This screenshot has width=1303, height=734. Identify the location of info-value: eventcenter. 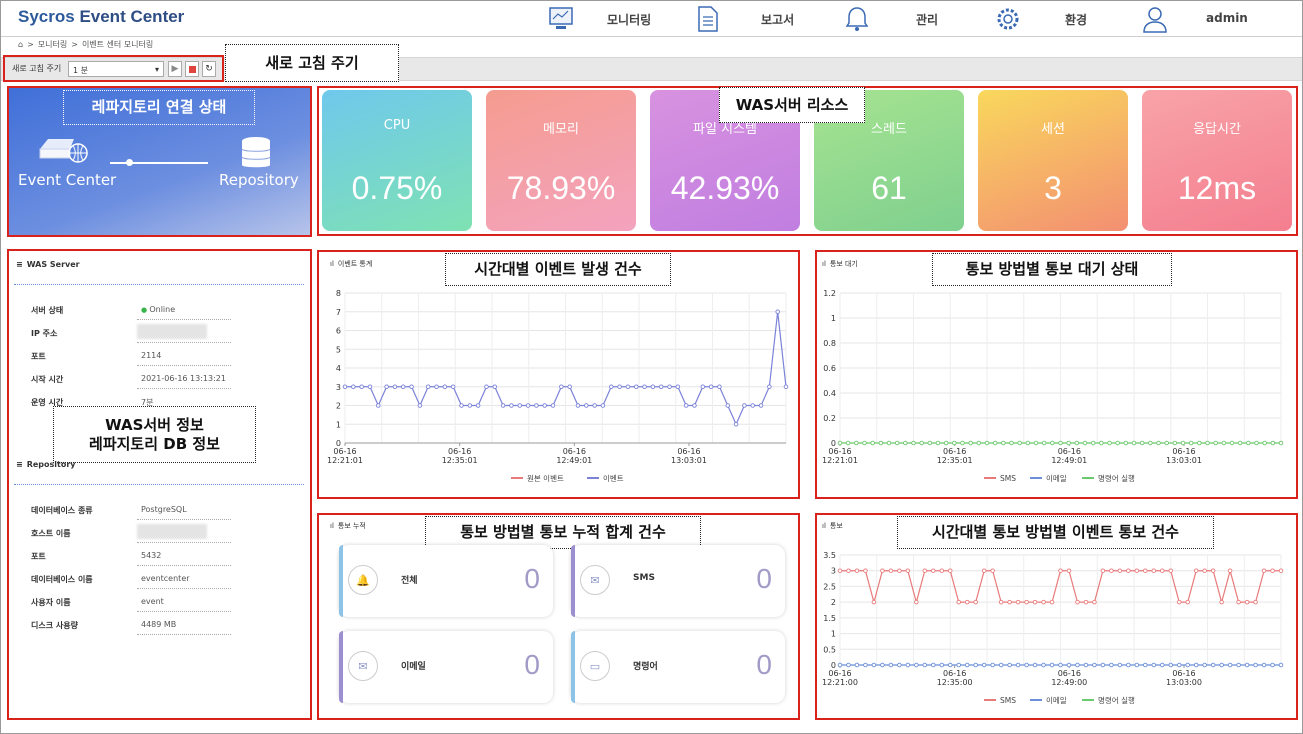
(165, 578).